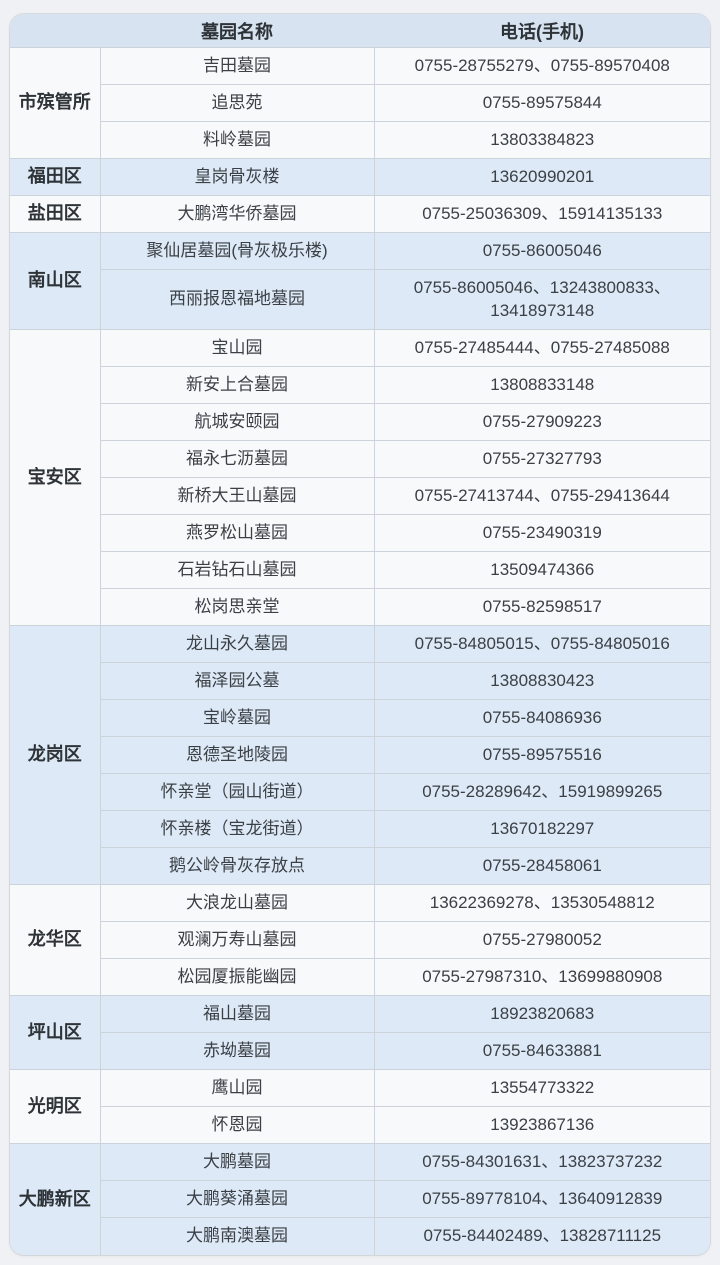  I want to click on cemetery-name-cell: 大鹏南澳墓园, so click(236, 1236).